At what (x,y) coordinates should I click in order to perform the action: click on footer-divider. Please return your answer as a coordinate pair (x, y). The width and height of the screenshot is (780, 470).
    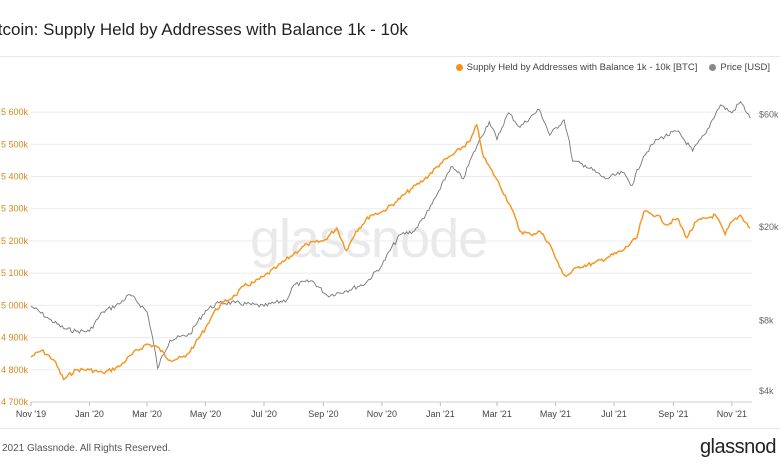
    Looking at the image, I should click on (390, 428).